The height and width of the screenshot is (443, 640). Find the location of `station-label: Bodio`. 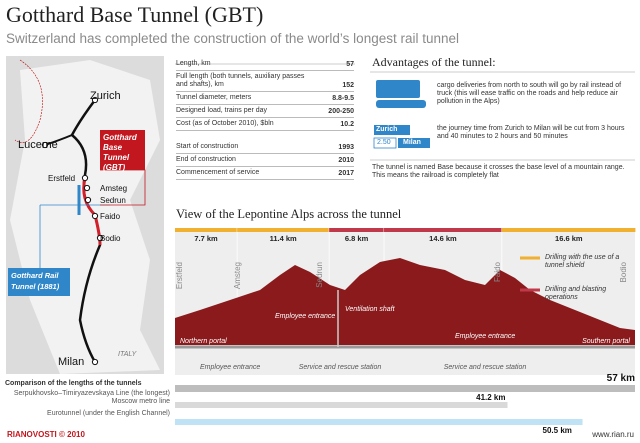

station-label: Bodio is located at coordinates (623, 271).